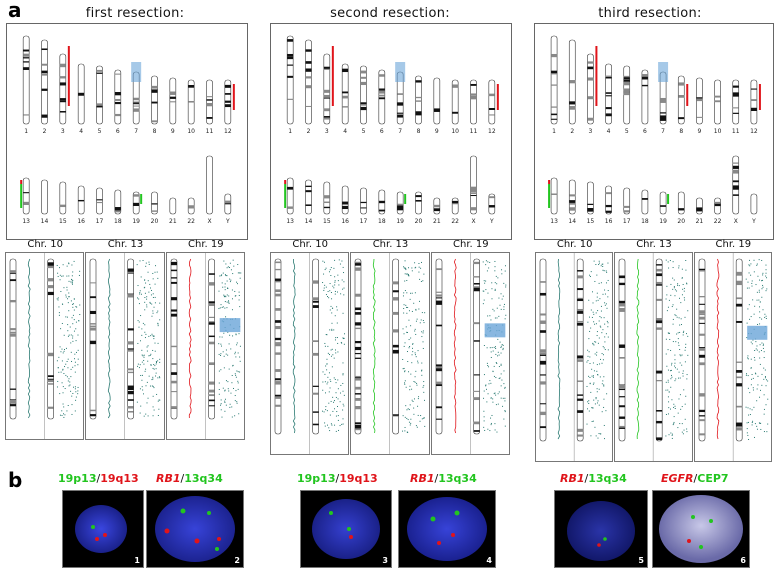 This screenshot has width=778, height=569. I want to click on chr-panel-label: Chr. 13, so click(390, 244).